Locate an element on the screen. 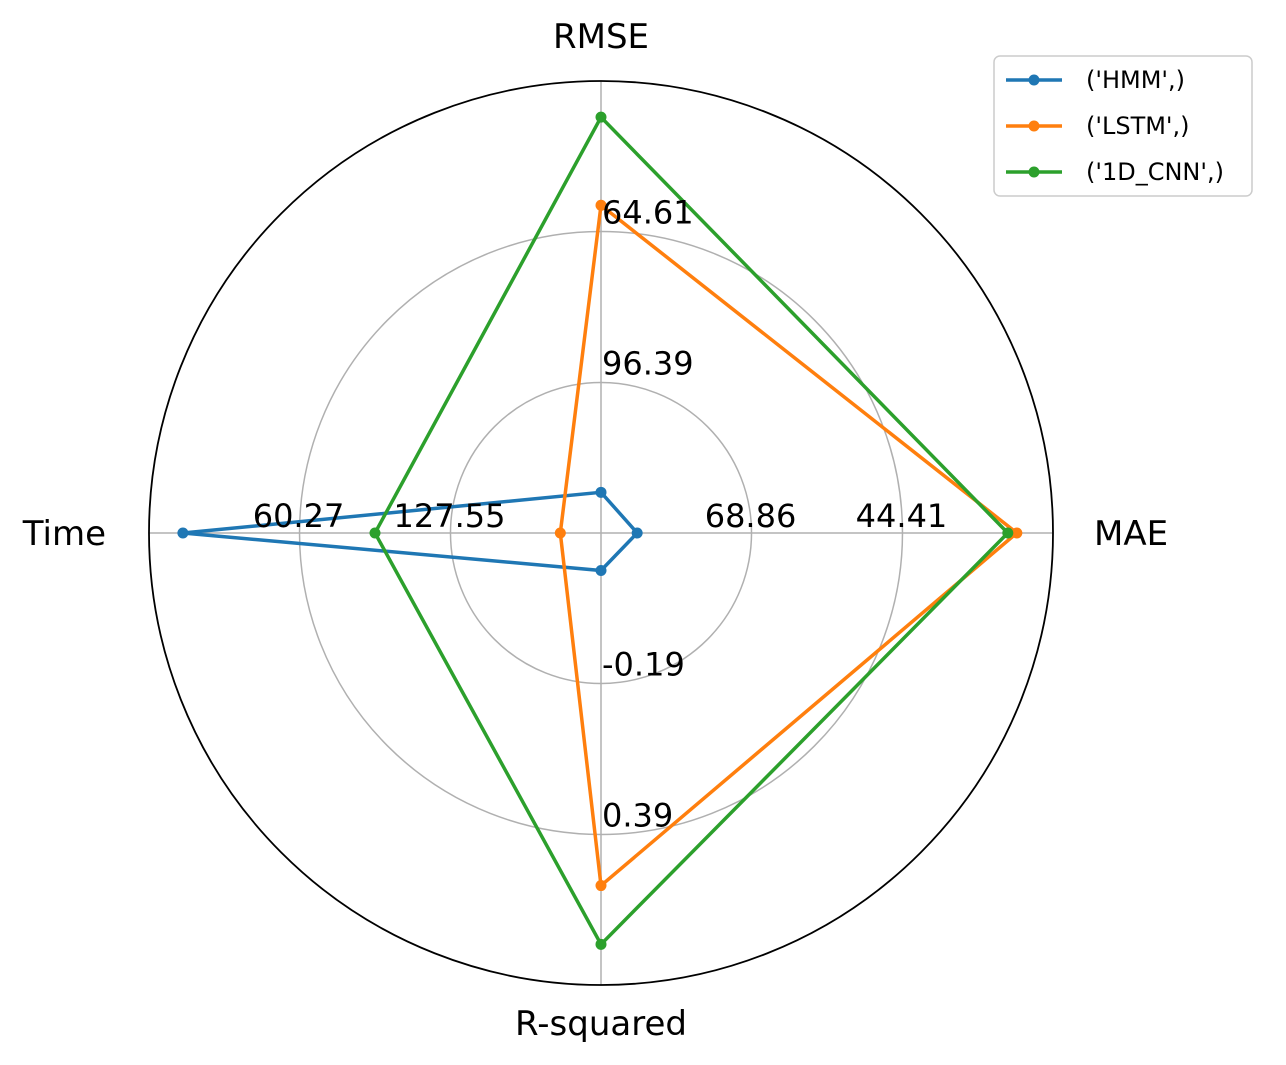 This screenshot has height=1065, width=1286. axis-label-mae: MAE is located at coordinates (1131, 534).